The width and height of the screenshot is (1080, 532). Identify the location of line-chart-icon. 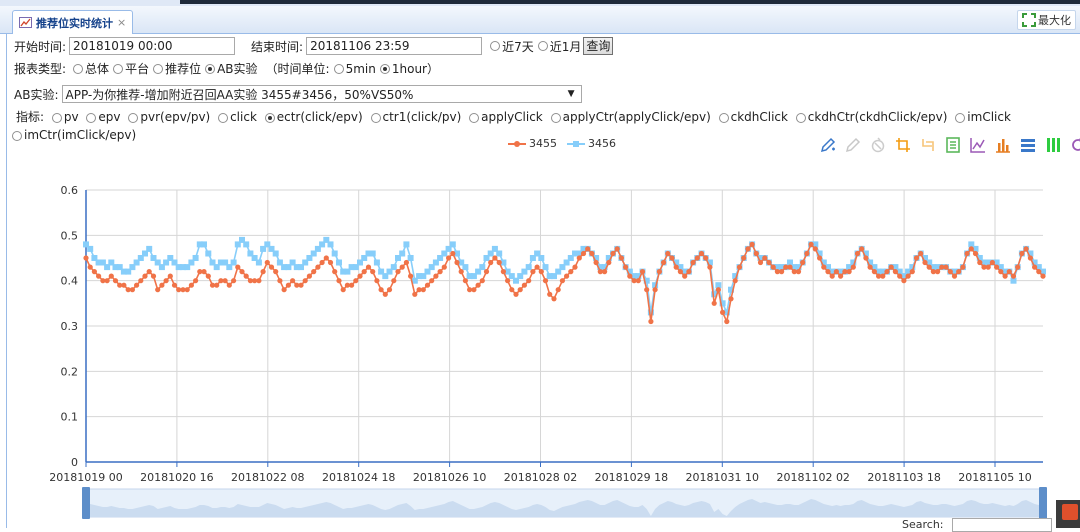
(978, 145).